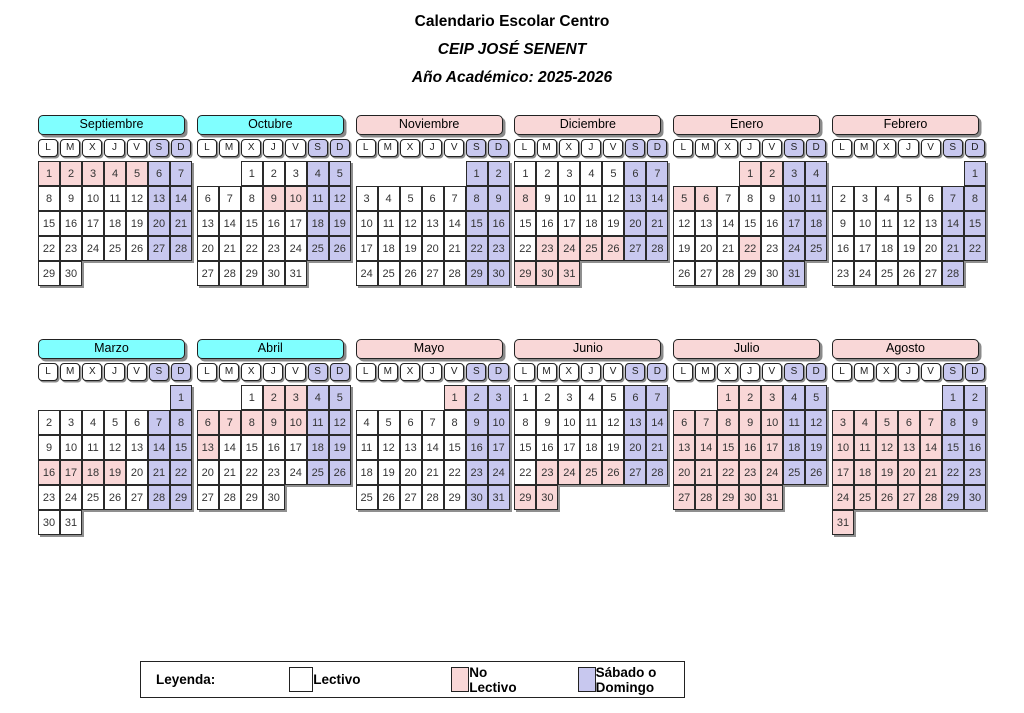  I want to click on day-cell: 28, so click(728, 273).